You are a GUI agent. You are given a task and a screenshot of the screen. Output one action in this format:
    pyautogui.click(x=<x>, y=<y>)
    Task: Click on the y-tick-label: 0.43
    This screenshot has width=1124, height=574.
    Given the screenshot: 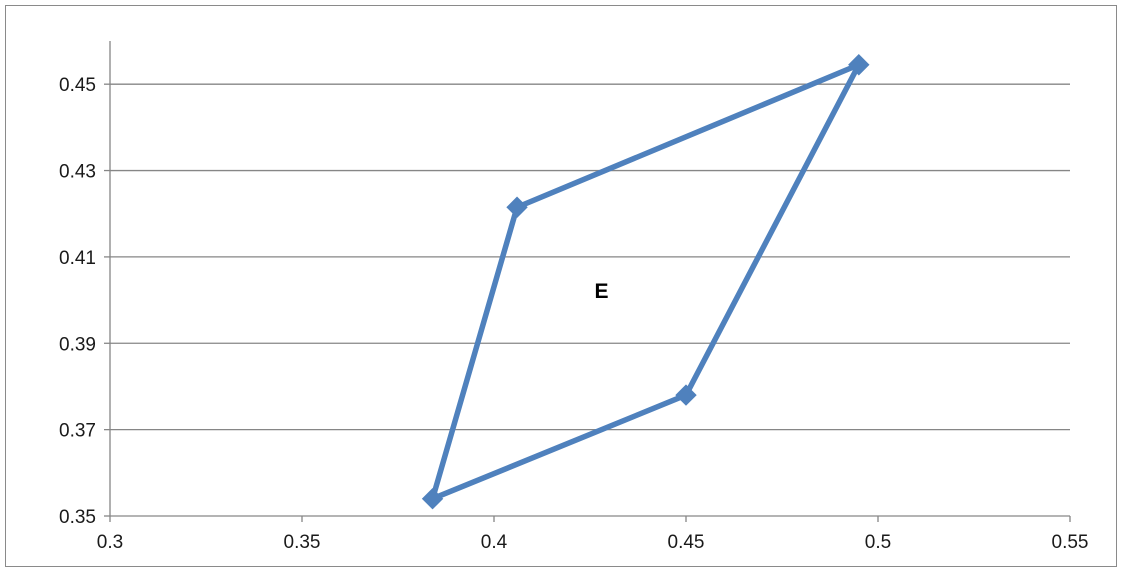 What is the action you would take?
    pyautogui.click(x=77, y=172)
    